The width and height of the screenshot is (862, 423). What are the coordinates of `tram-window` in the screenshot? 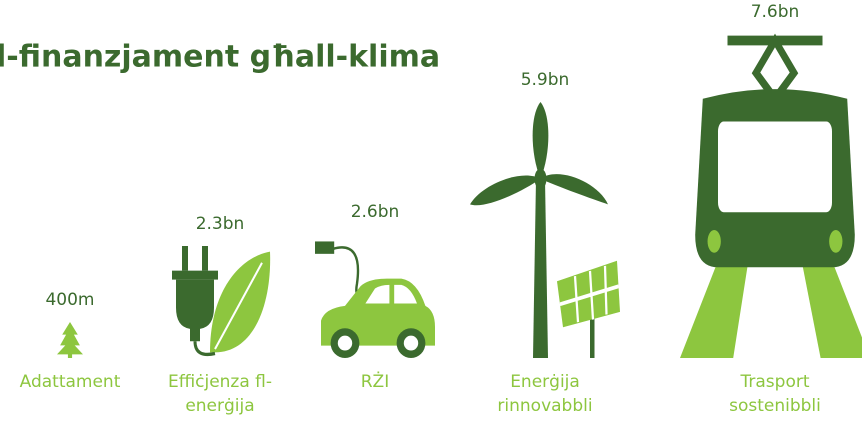 It's located at (775, 167).